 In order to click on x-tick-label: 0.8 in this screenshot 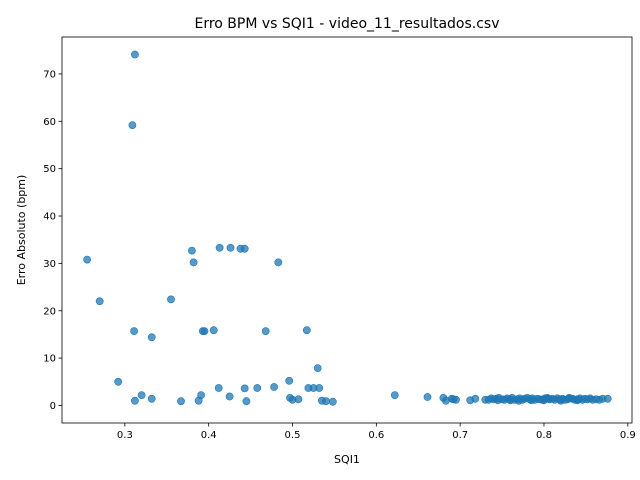, I will do `click(544, 435)`.